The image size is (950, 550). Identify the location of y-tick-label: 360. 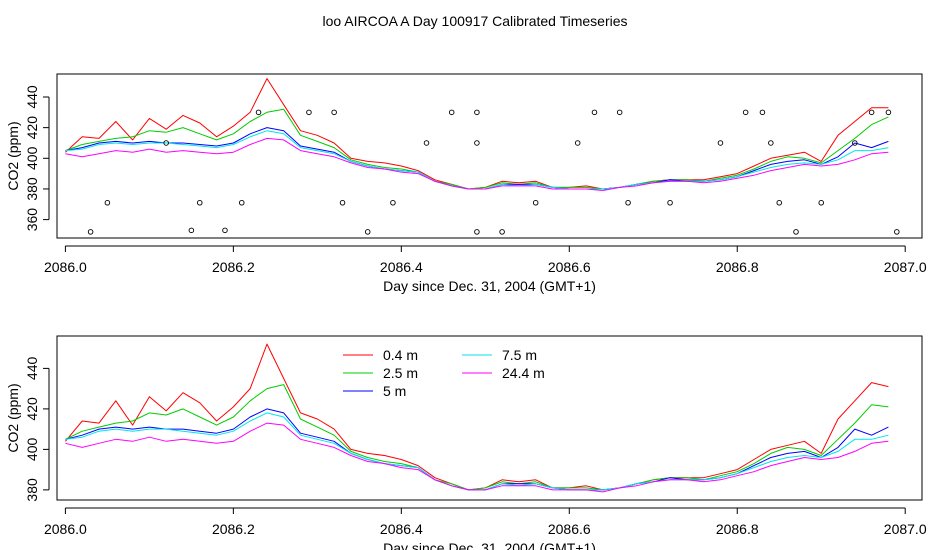
(32, 220).